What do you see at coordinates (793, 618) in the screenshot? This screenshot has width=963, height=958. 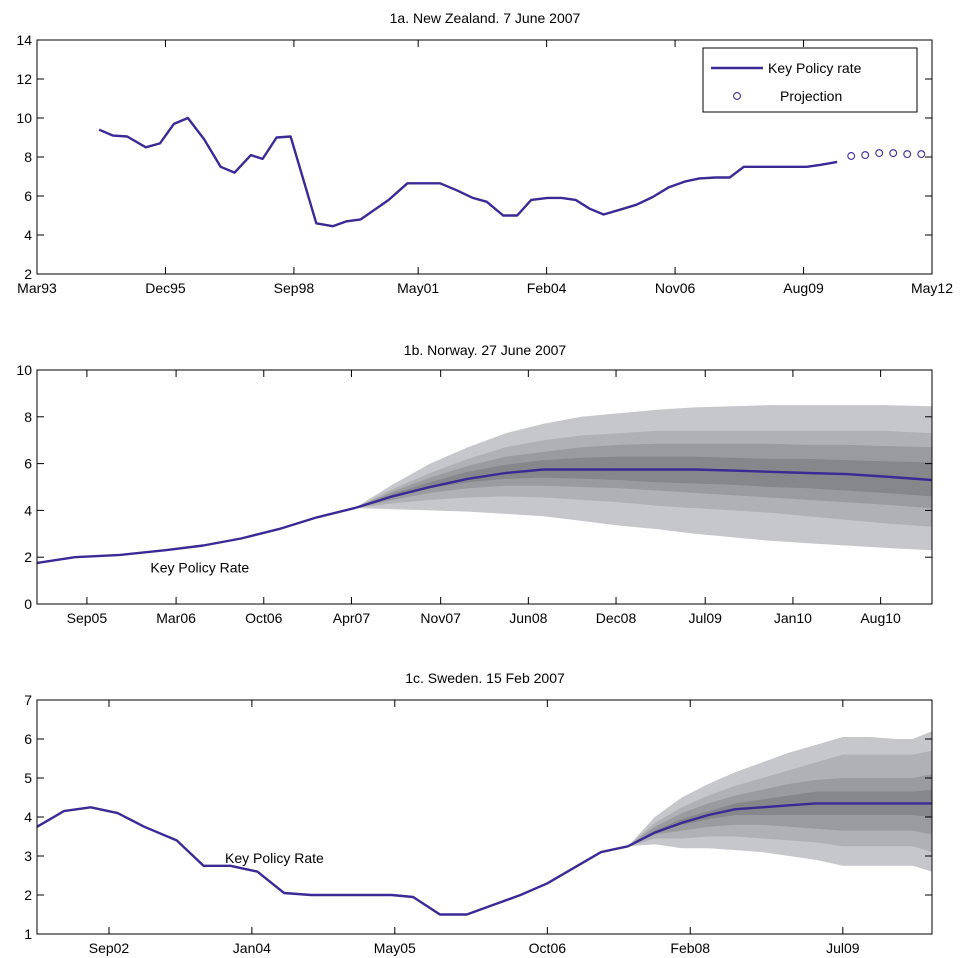 I see `x-tick-label: Jan10` at bounding box center [793, 618].